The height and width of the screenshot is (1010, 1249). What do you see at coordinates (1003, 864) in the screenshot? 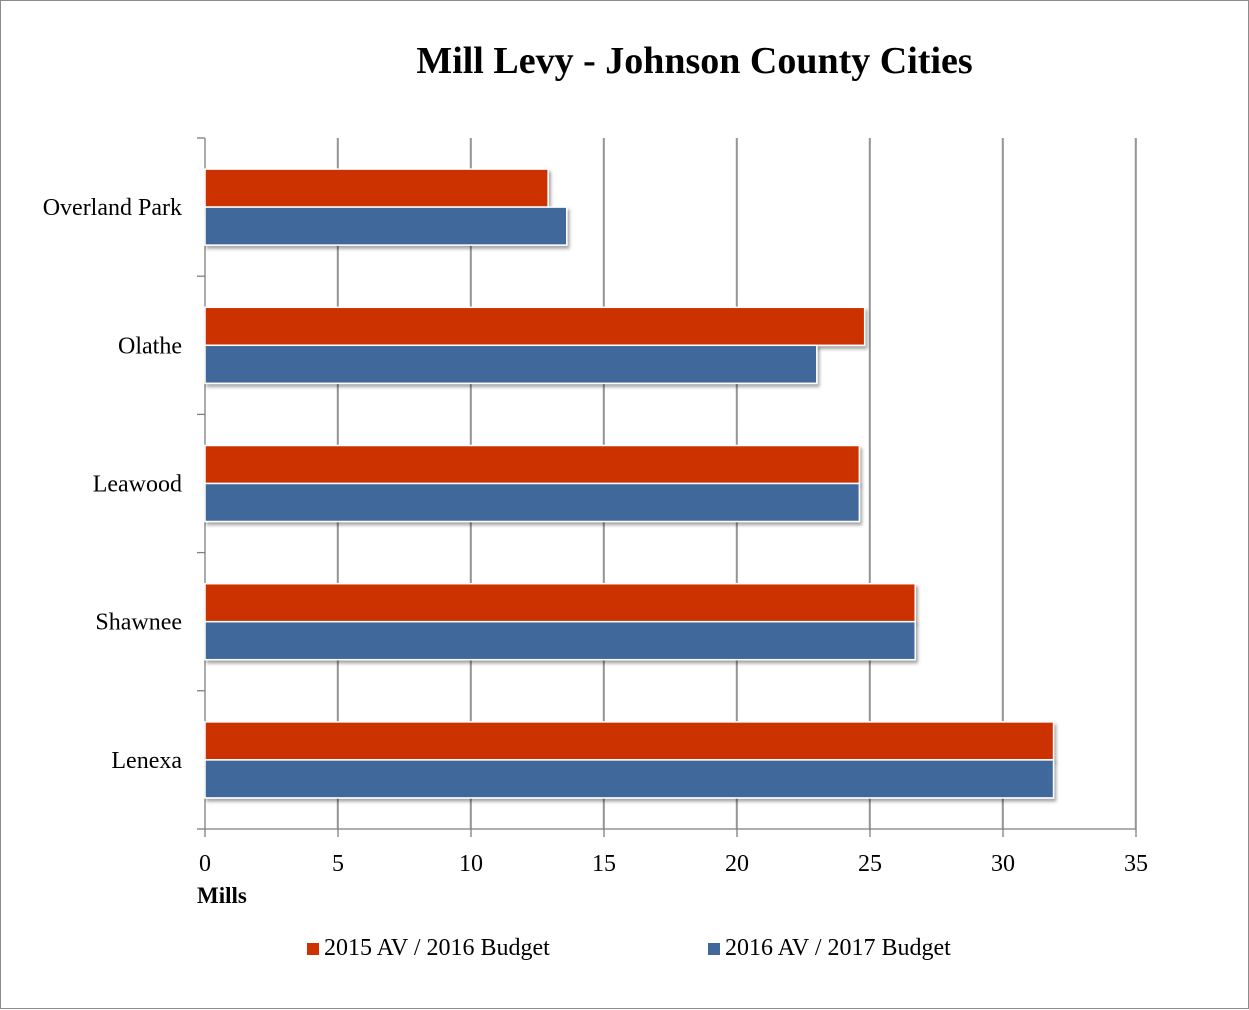
I see `x-tick-label-6: 30` at bounding box center [1003, 864].